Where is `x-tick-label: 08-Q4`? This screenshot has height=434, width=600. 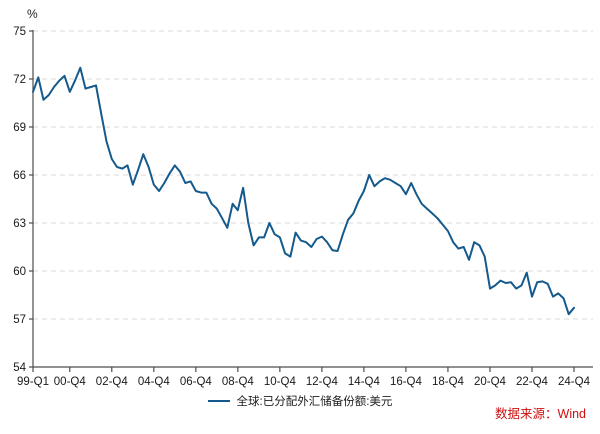
x-tick-label: 08-Q4 is located at coordinates (238, 382).